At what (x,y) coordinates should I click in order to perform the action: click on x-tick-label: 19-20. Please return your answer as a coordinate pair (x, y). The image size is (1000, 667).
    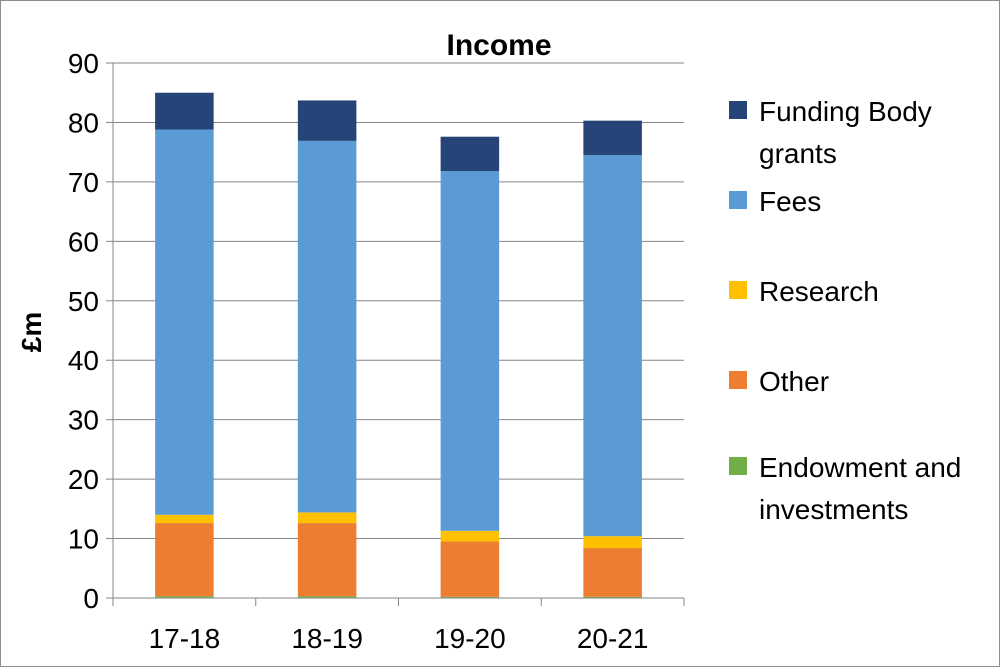
    Looking at the image, I should click on (470, 638).